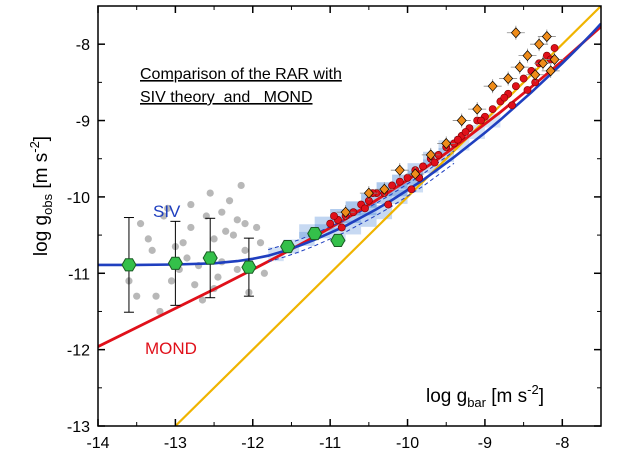 This screenshot has height=467, width=623. I want to click on x-tick-label: -11, so click(330, 443).